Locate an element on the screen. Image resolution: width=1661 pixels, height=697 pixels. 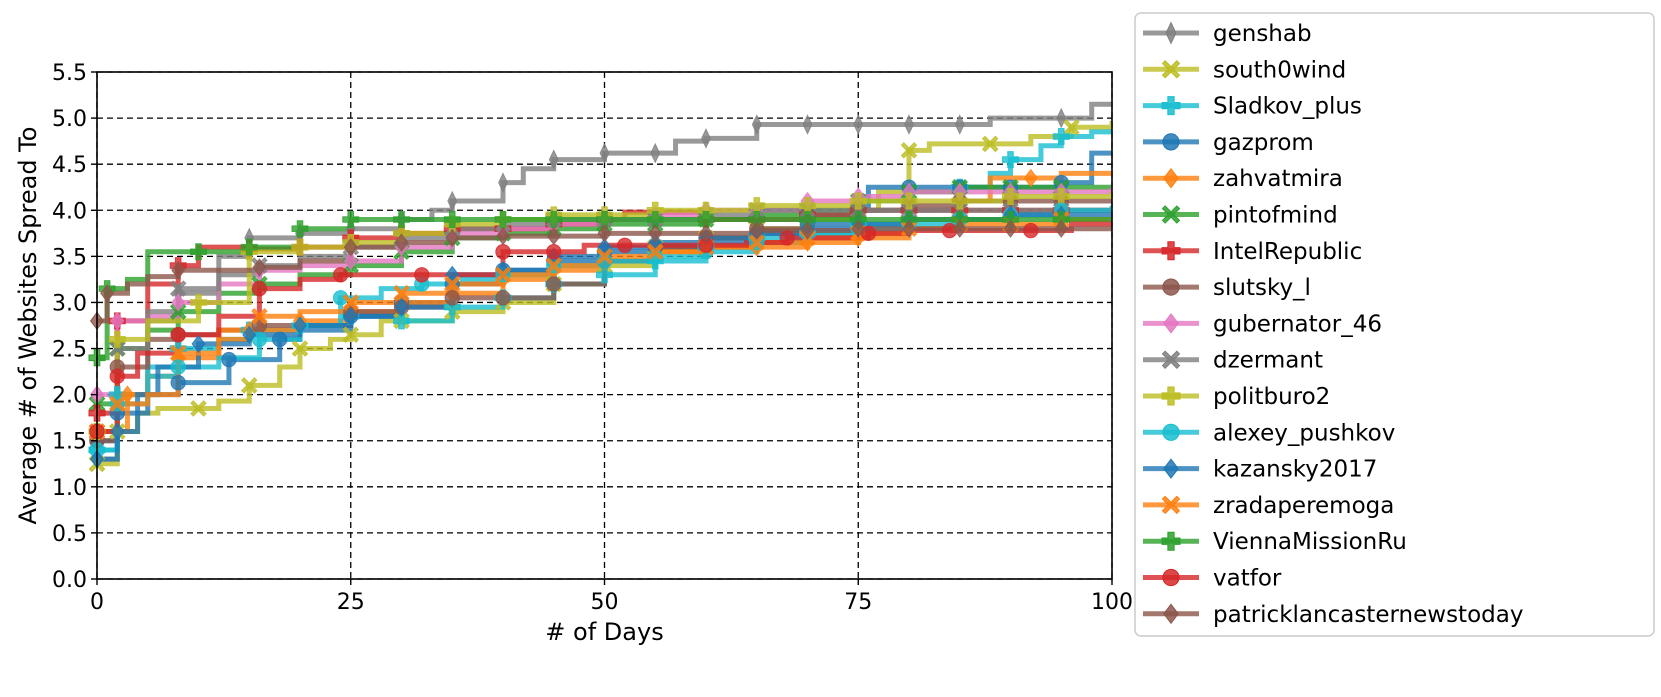
data-point-politburo2 is located at coordinates (960, 201).